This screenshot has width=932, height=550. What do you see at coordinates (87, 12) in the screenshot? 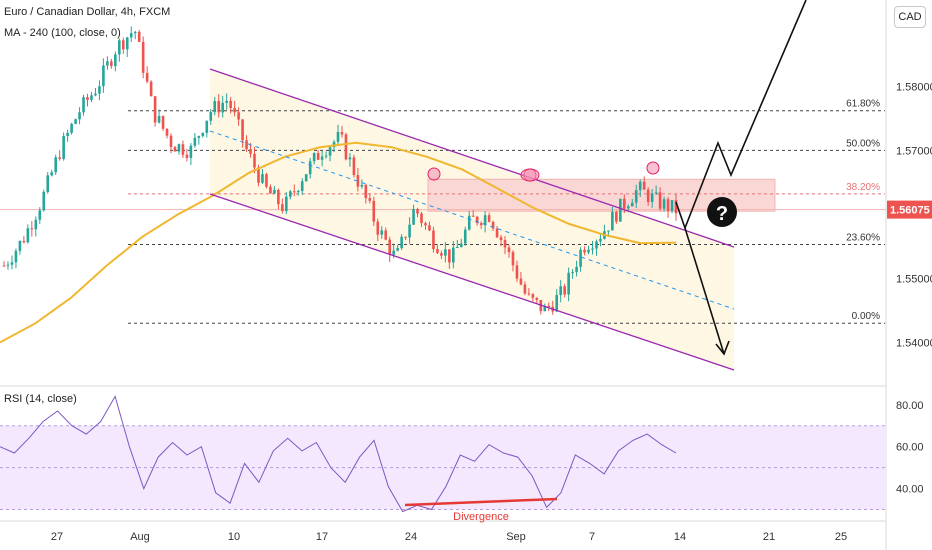
I see `symbol-title: Euro / Canadian Dollar, 4h, FXCM` at bounding box center [87, 12].